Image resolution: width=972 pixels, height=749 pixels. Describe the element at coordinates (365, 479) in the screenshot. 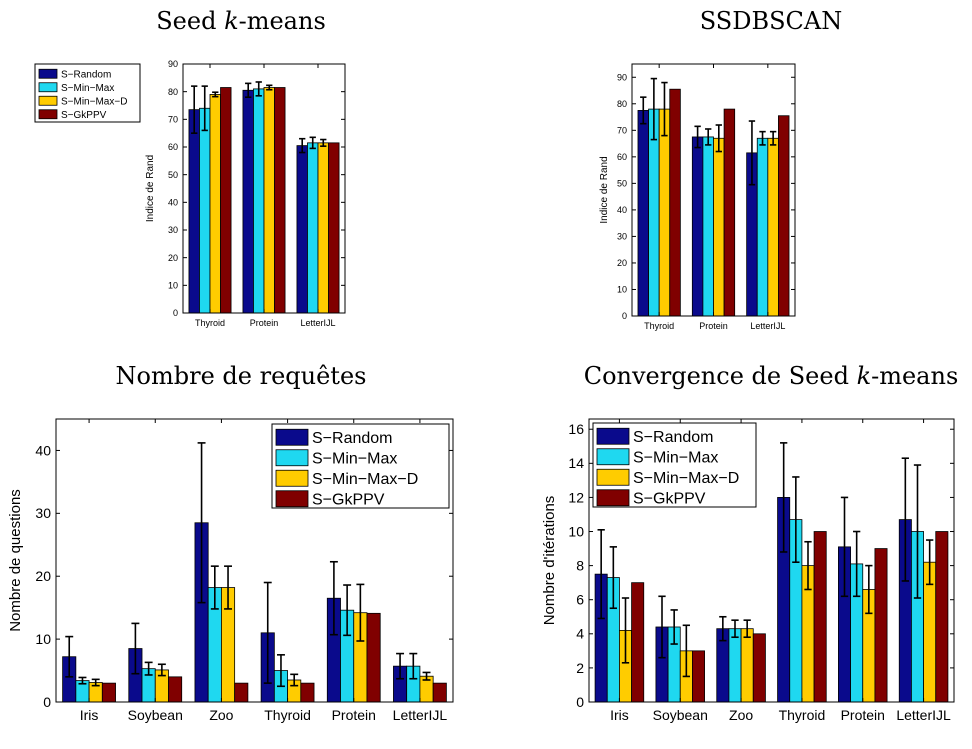

I see `legend-label: S−Min−Max−D` at that location.